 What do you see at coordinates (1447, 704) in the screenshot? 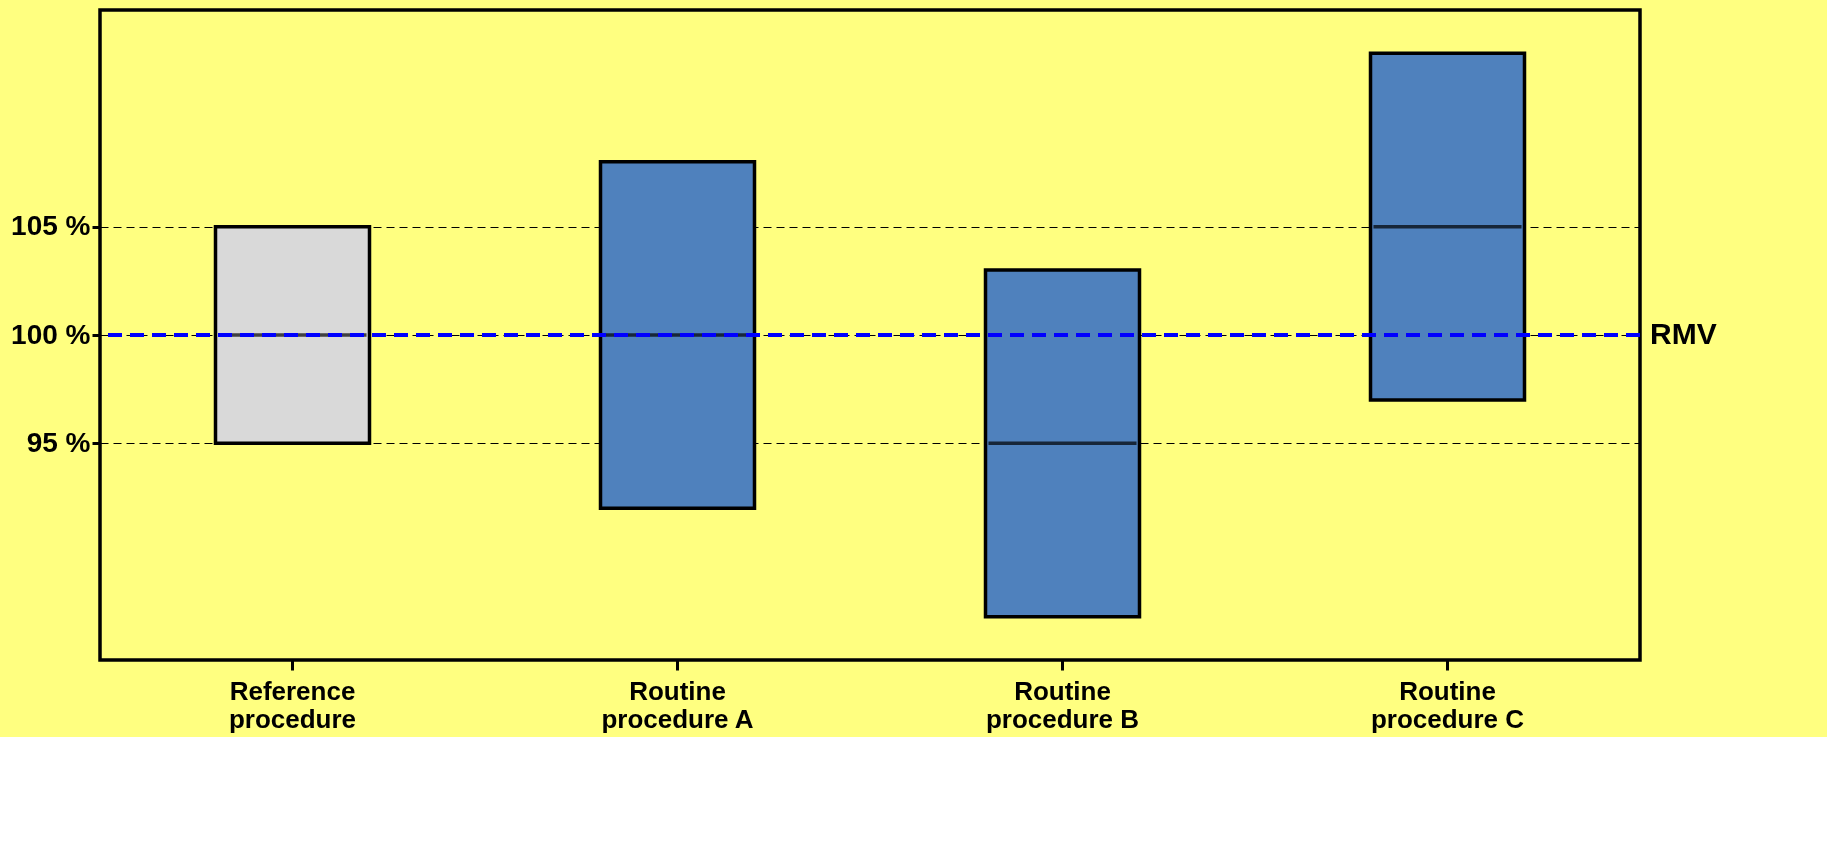
I see `x-tick-label: Routine procedure C` at bounding box center [1447, 704].